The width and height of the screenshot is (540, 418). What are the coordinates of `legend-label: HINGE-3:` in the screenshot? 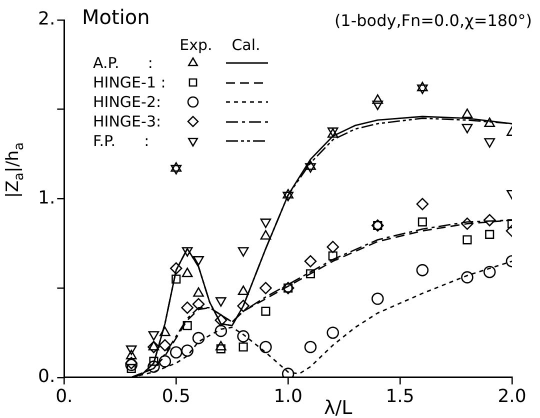 It's located at (127, 121).